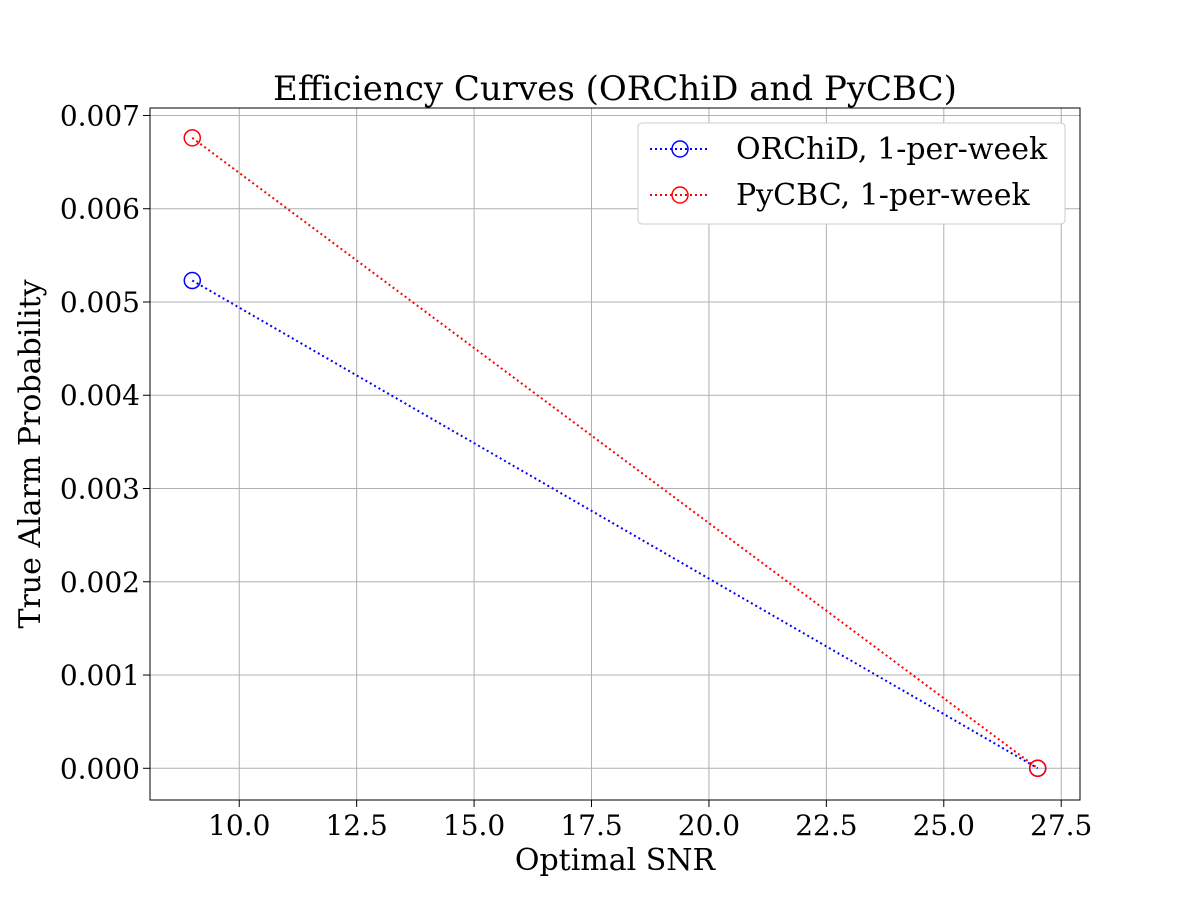  I want to click on legend-label: PyCBC, 1-per-week, so click(883, 195).